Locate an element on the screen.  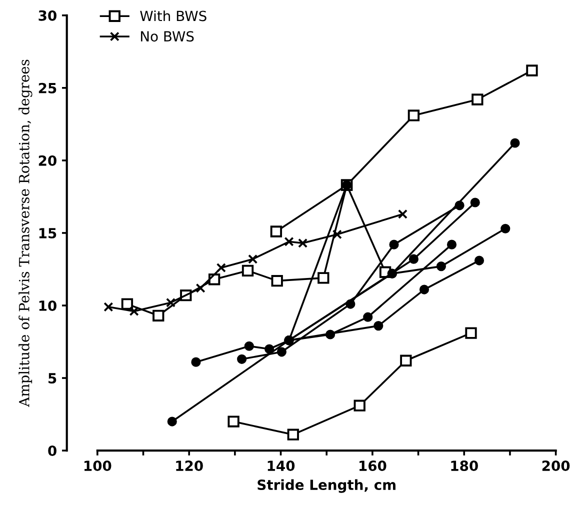
y-axis-title: Amplitude of Pelvis Transverse Rotation, degrees is located at coordinates (25, 234).